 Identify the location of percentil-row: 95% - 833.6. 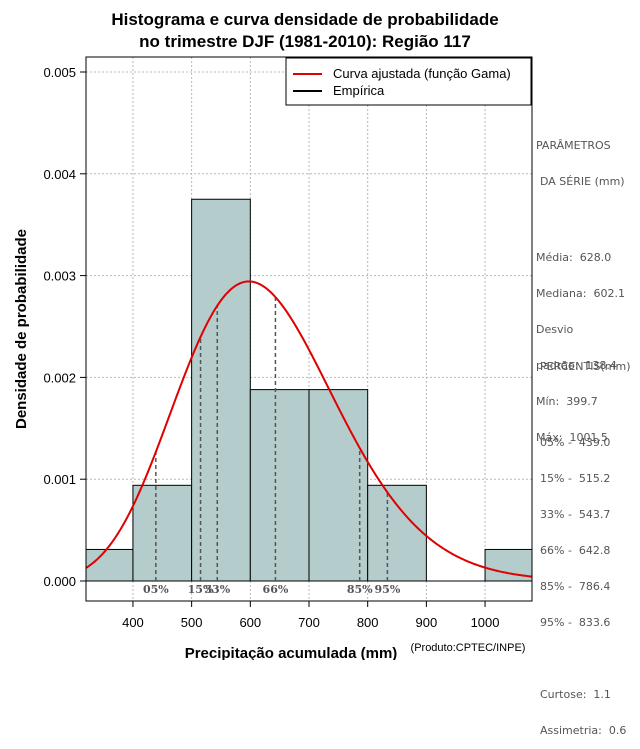
(575, 622).